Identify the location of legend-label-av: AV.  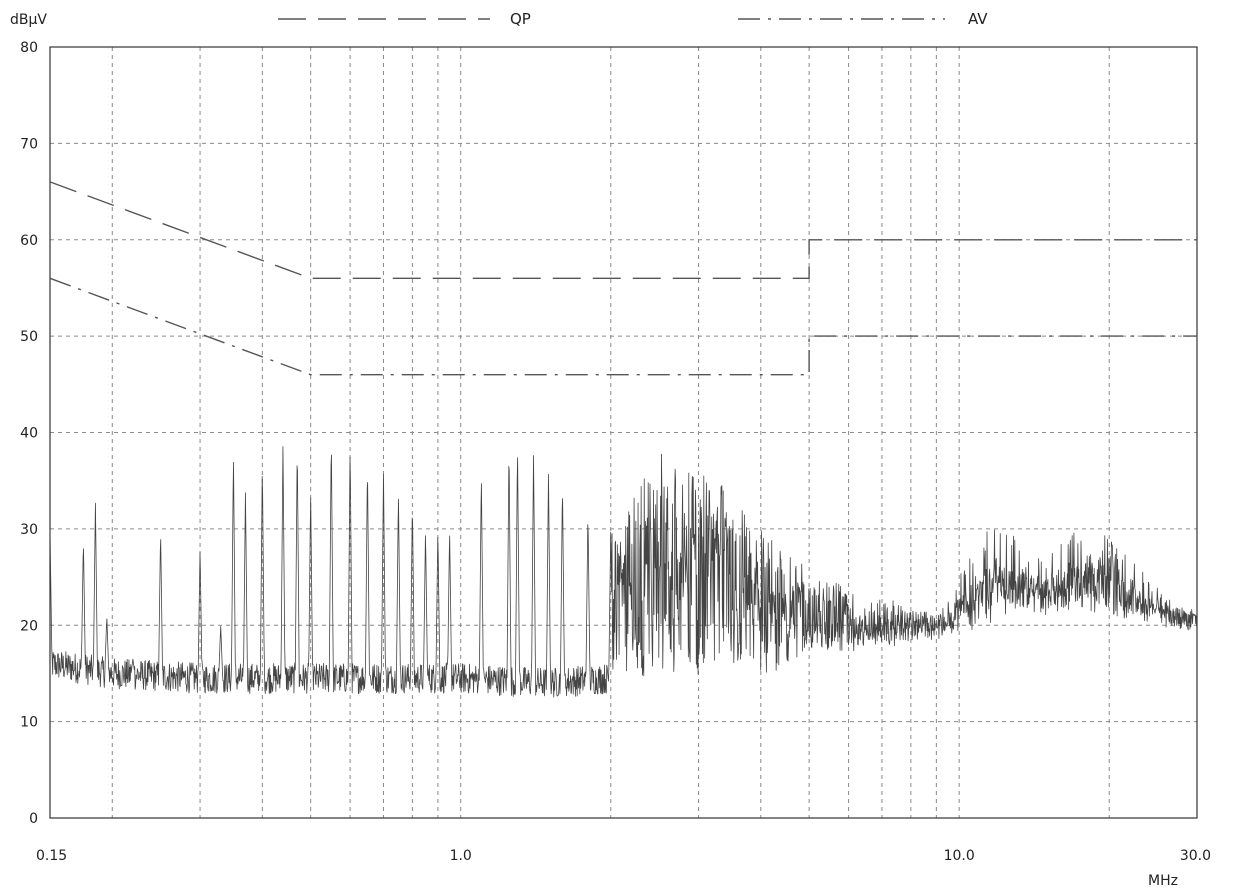
(978, 19).